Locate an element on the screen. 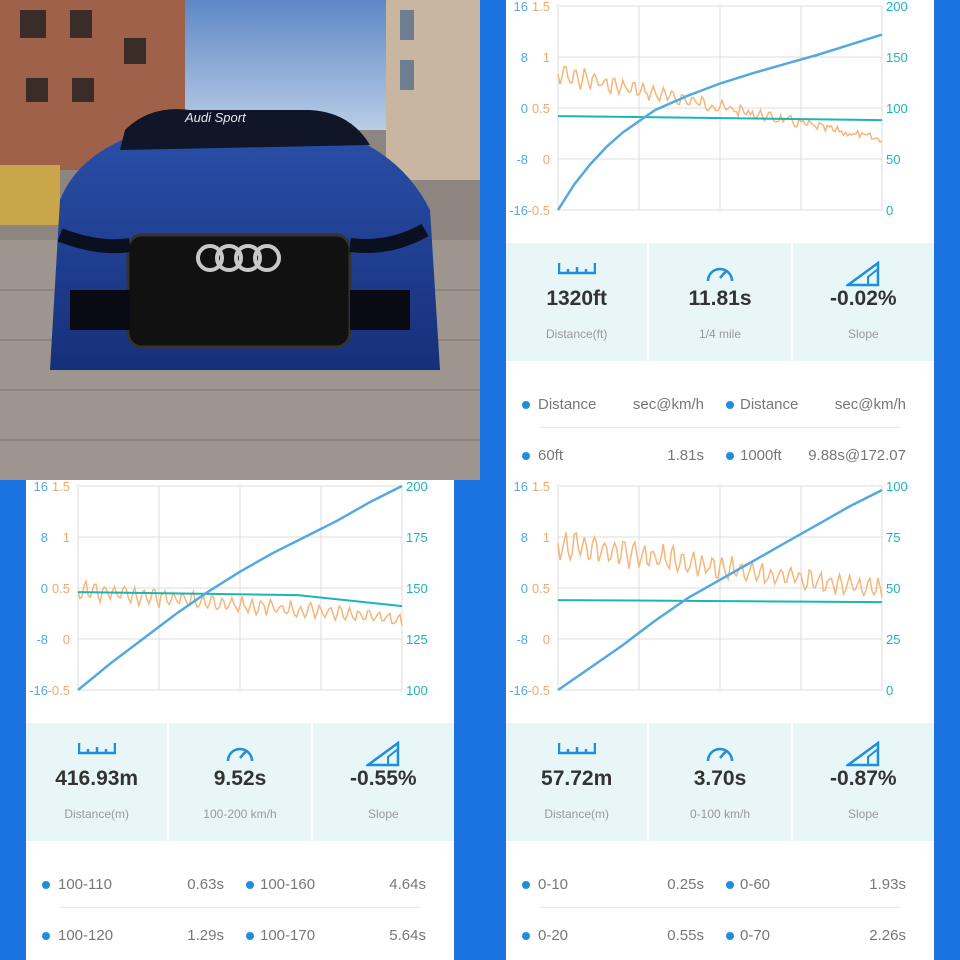 The height and width of the screenshot is (960, 960). header-time-2: sec@km/h is located at coordinates (870, 404).